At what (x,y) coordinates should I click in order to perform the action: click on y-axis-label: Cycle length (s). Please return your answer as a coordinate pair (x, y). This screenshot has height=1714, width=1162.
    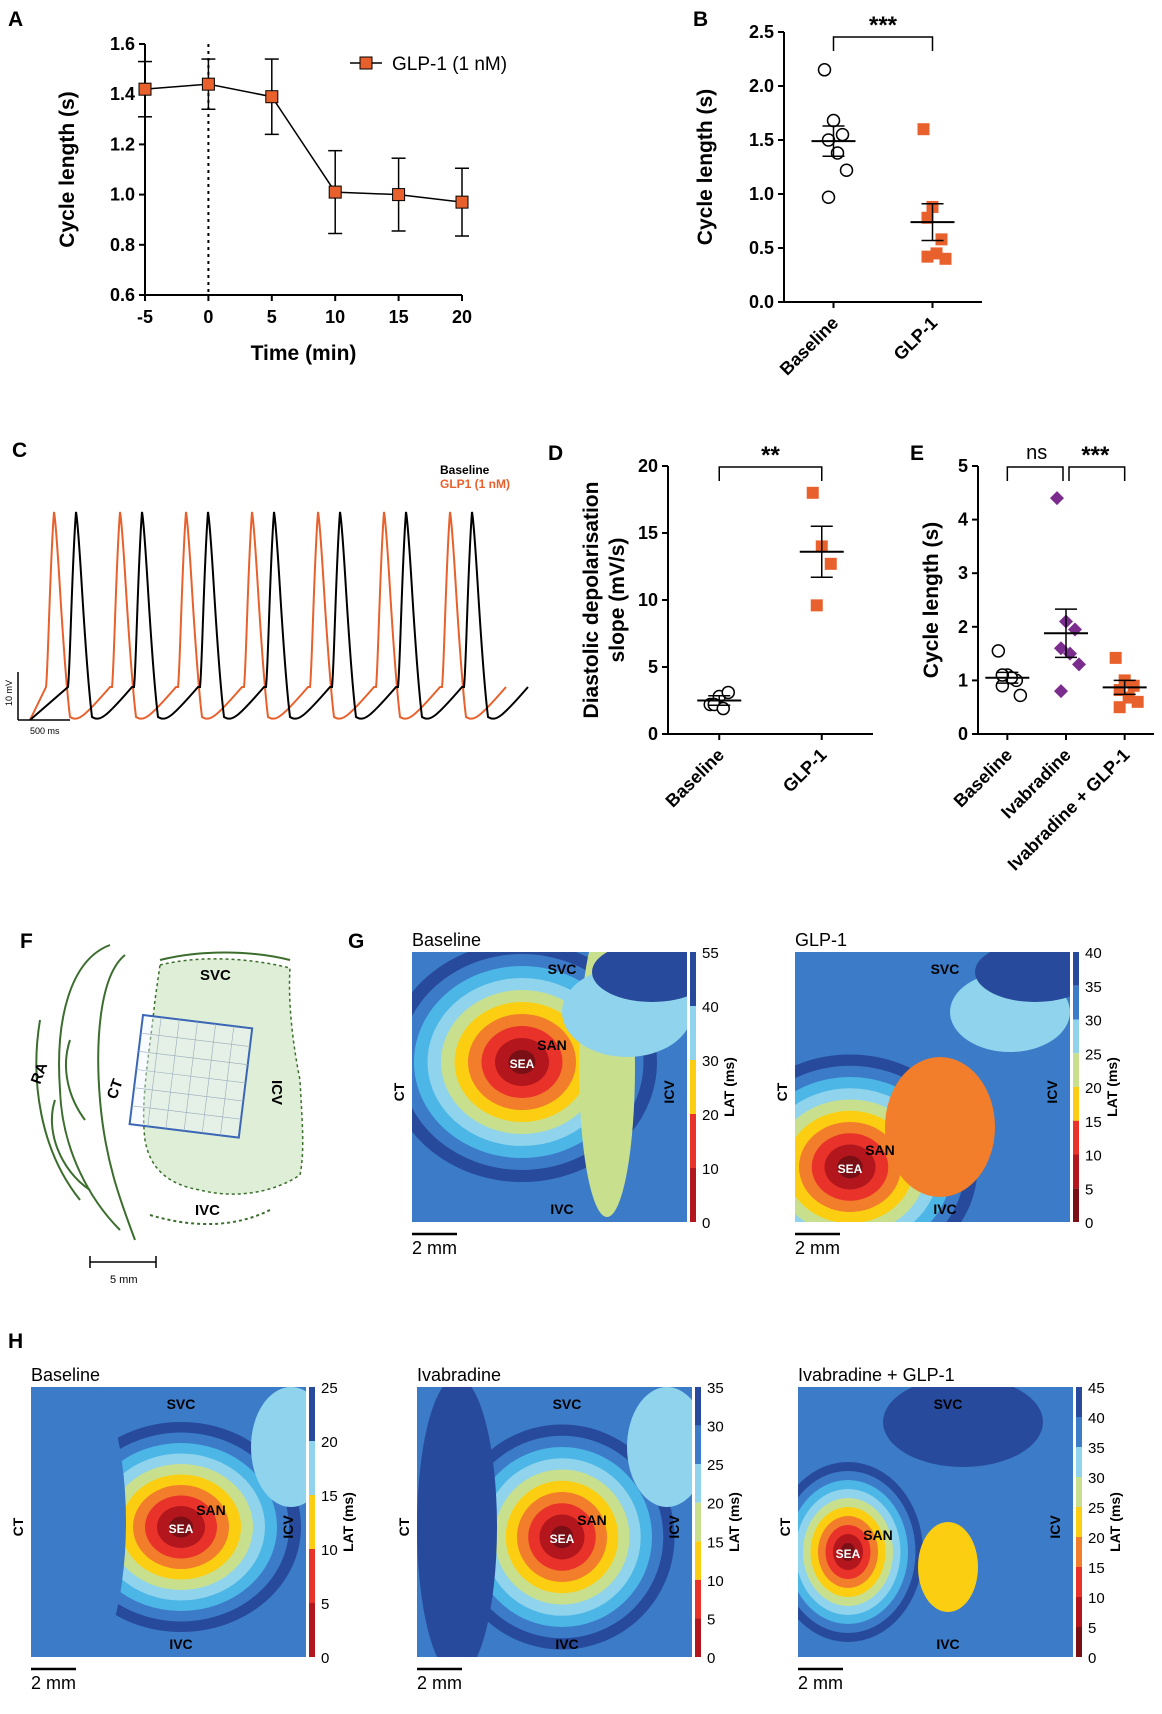
    Looking at the image, I should click on (705, 167).